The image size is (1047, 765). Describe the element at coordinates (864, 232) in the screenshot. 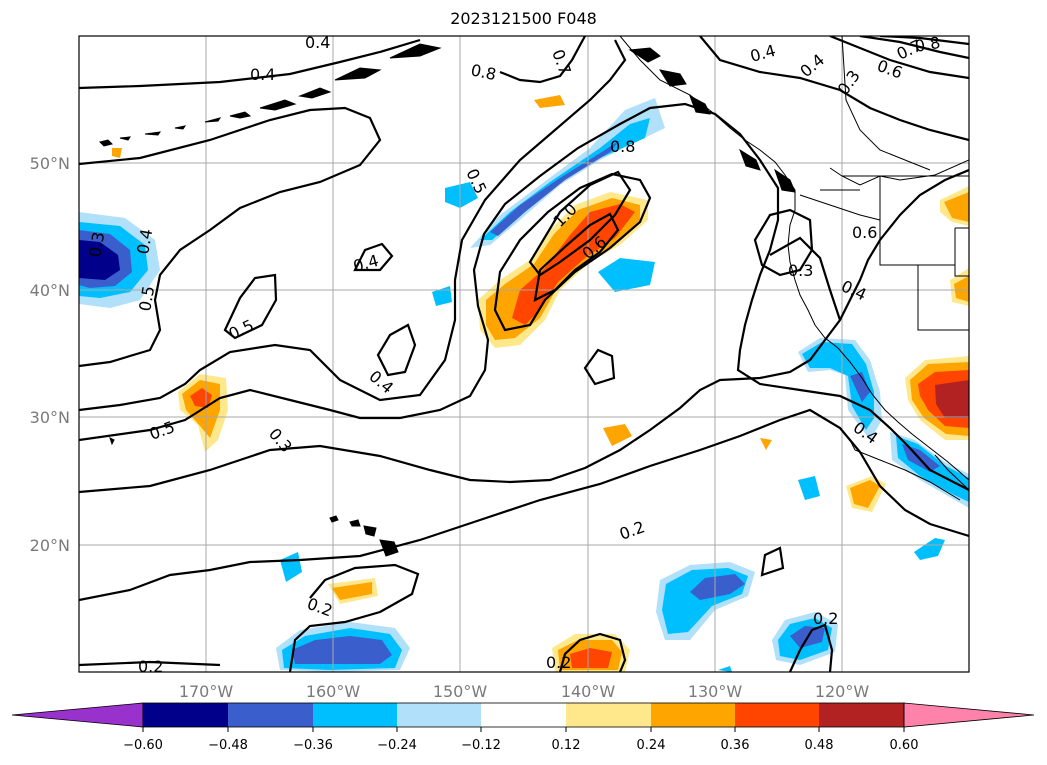

I see `contour-label: 0.6` at that location.